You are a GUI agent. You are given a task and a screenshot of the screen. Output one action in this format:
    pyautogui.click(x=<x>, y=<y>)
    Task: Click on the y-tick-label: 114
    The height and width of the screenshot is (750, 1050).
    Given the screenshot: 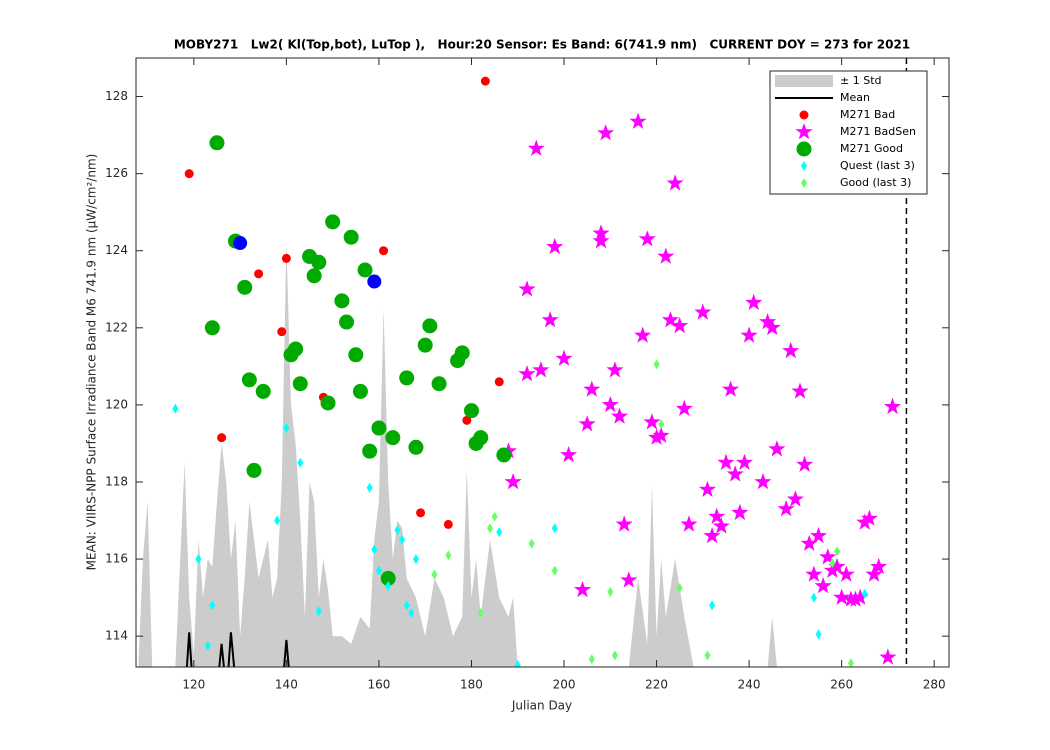 What is the action you would take?
    pyautogui.click(x=116, y=636)
    